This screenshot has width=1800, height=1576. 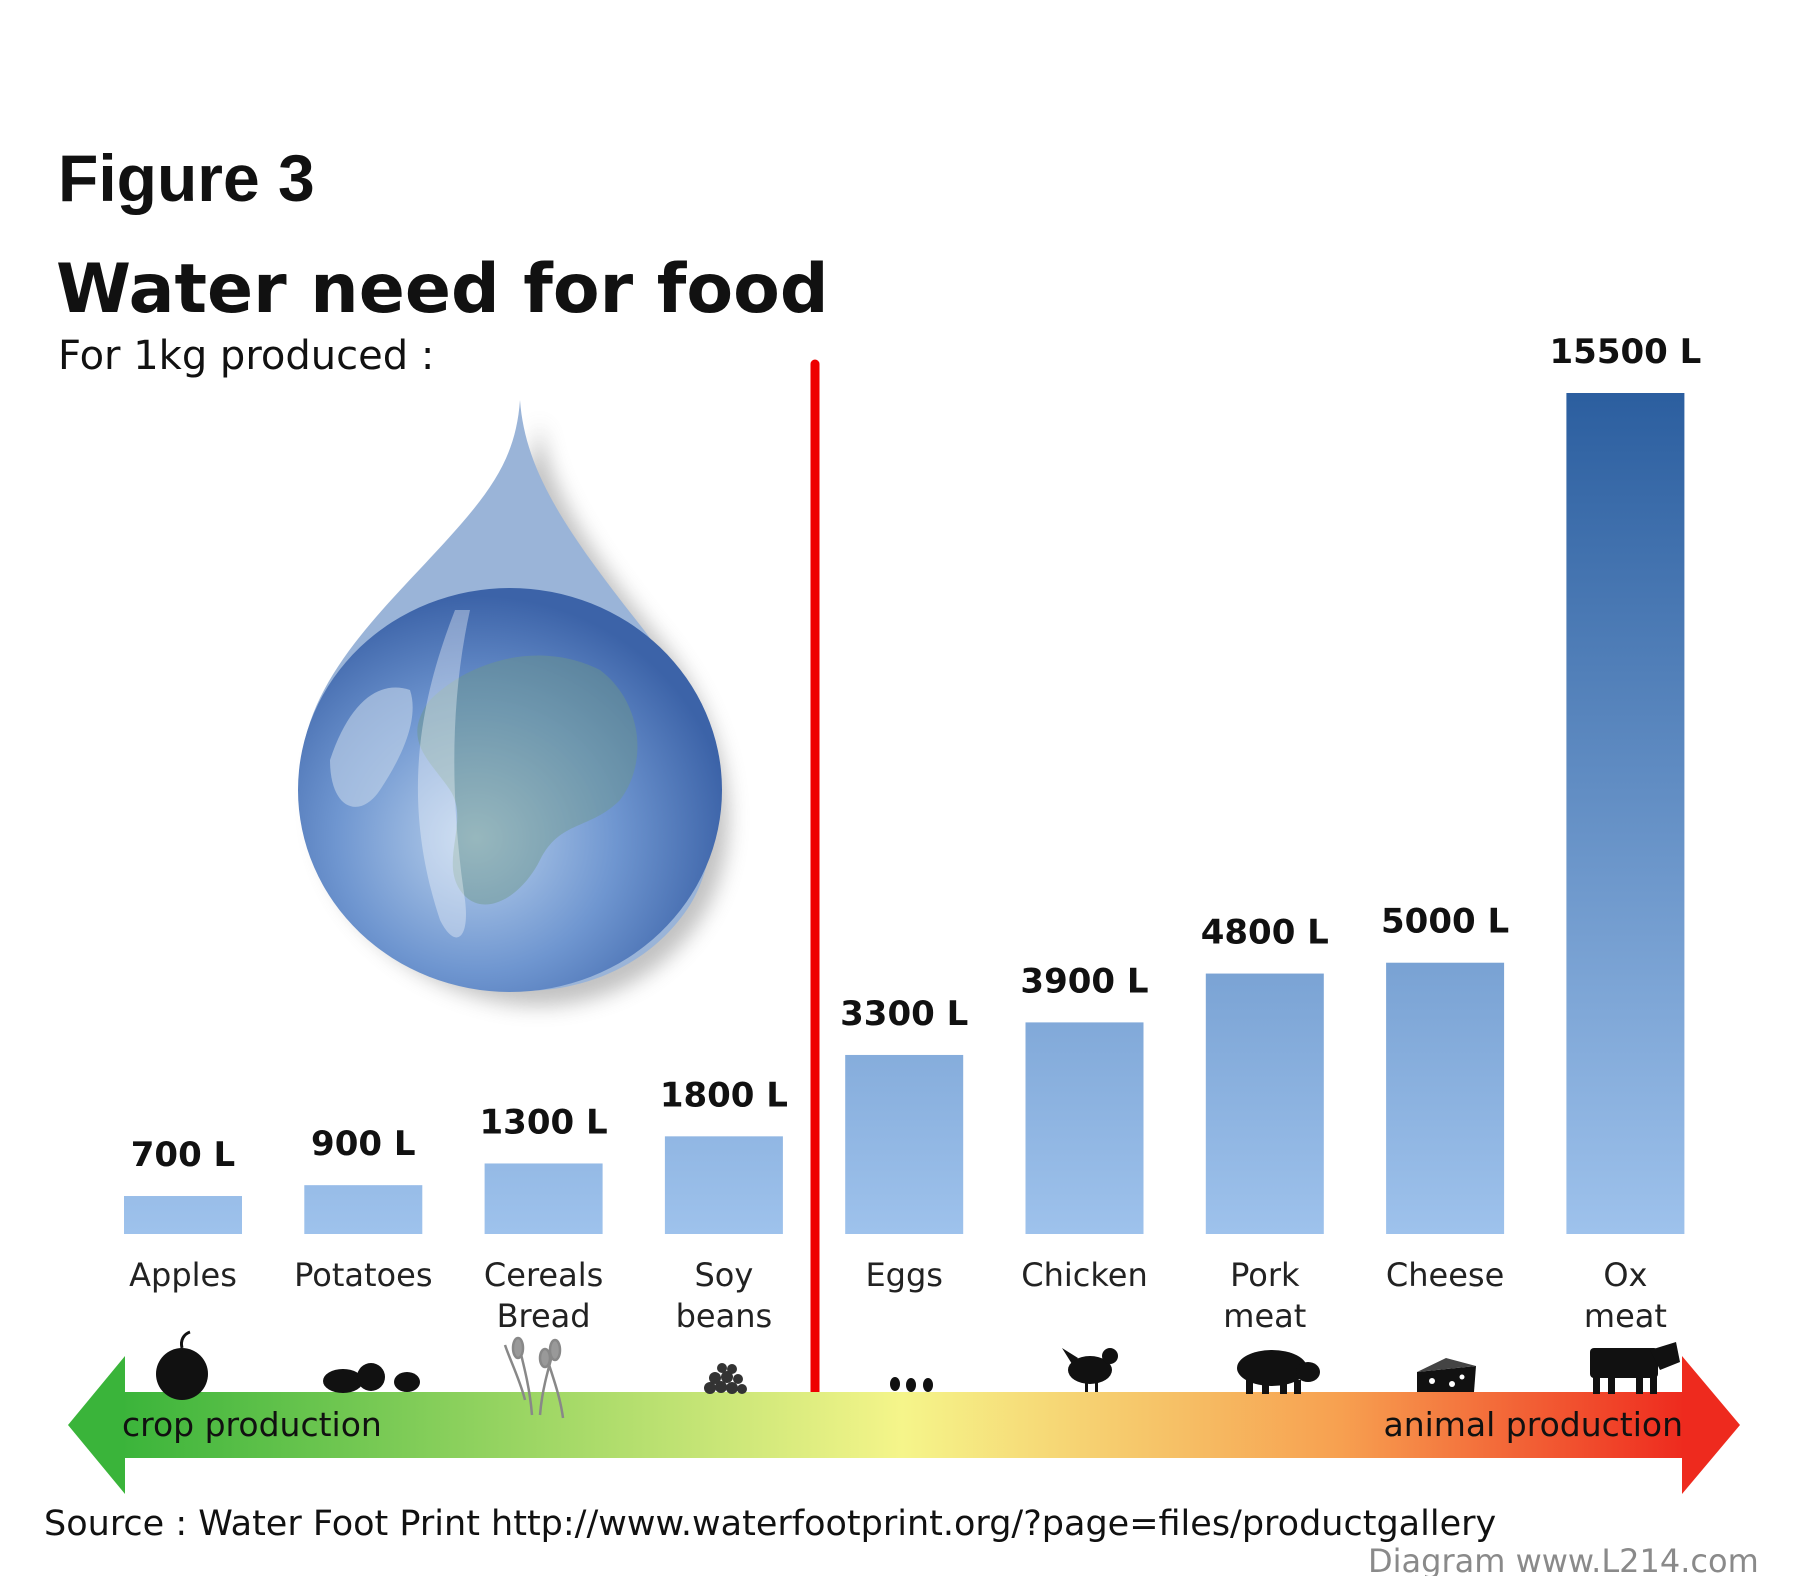 I want to click on cheese-icon, so click(x=1446, y=1375).